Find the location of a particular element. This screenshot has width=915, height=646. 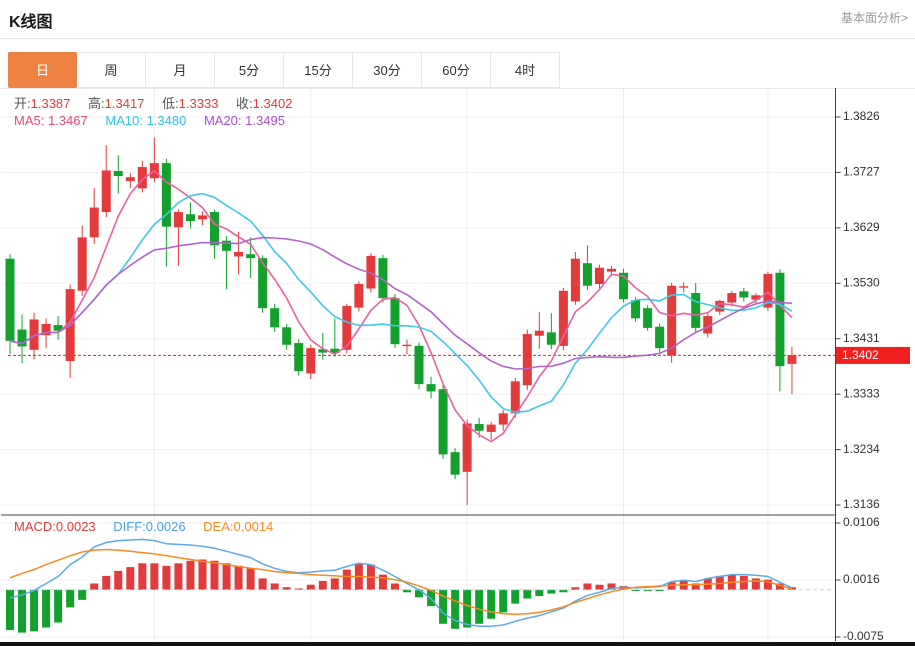

tab-day: 日 is located at coordinates (42, 70).